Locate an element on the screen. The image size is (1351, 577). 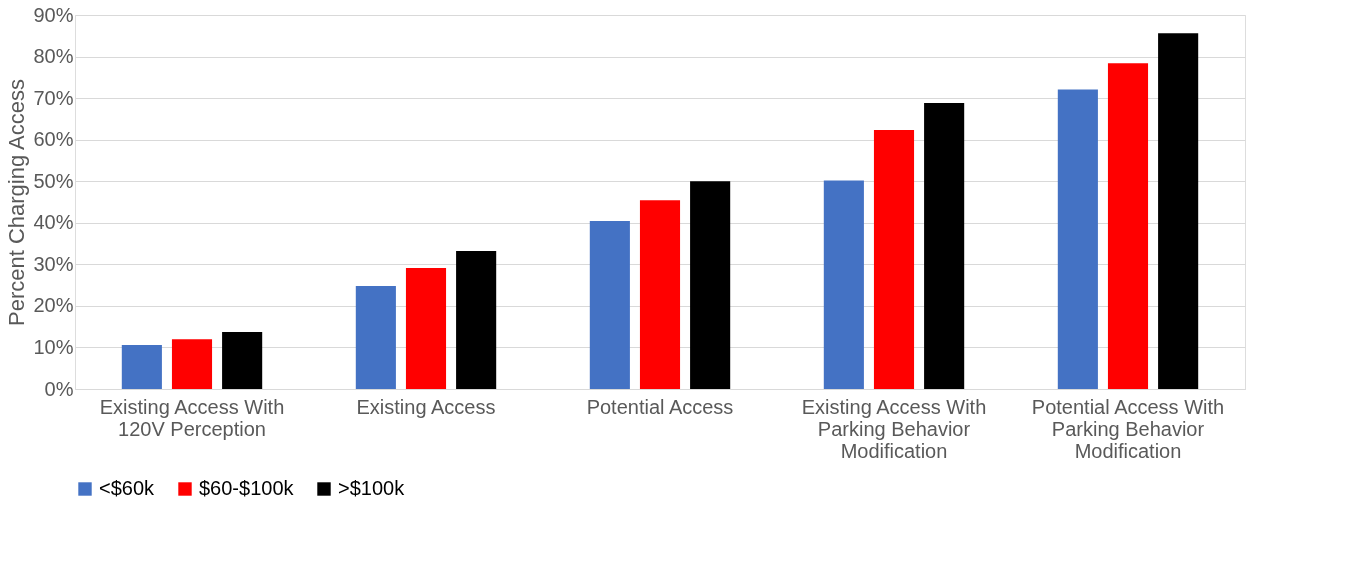
legend-label: >$100k is located at coordinates (372, 488).